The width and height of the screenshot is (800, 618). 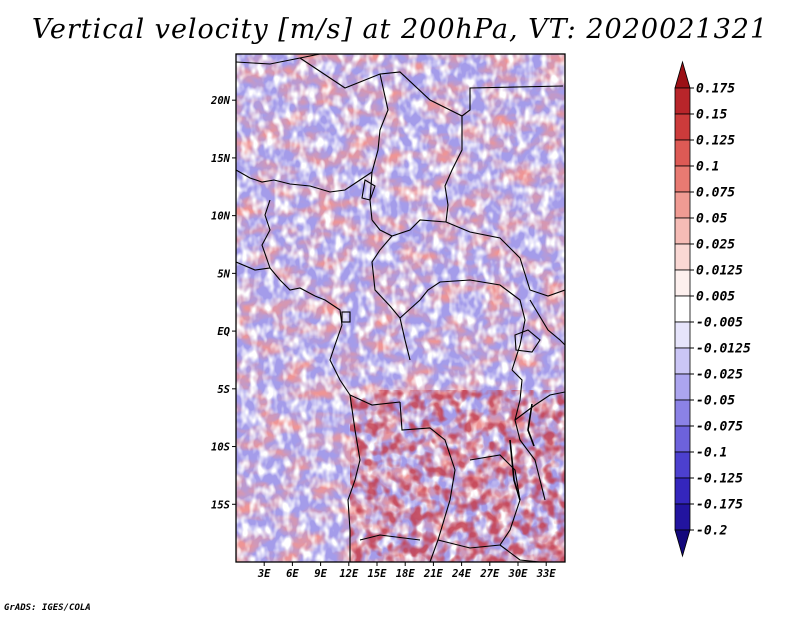 What do you see at coordinates (223, 332) in the screenshot?
I see `lat-tick-label: EQ` at bounding box center [223, 332].